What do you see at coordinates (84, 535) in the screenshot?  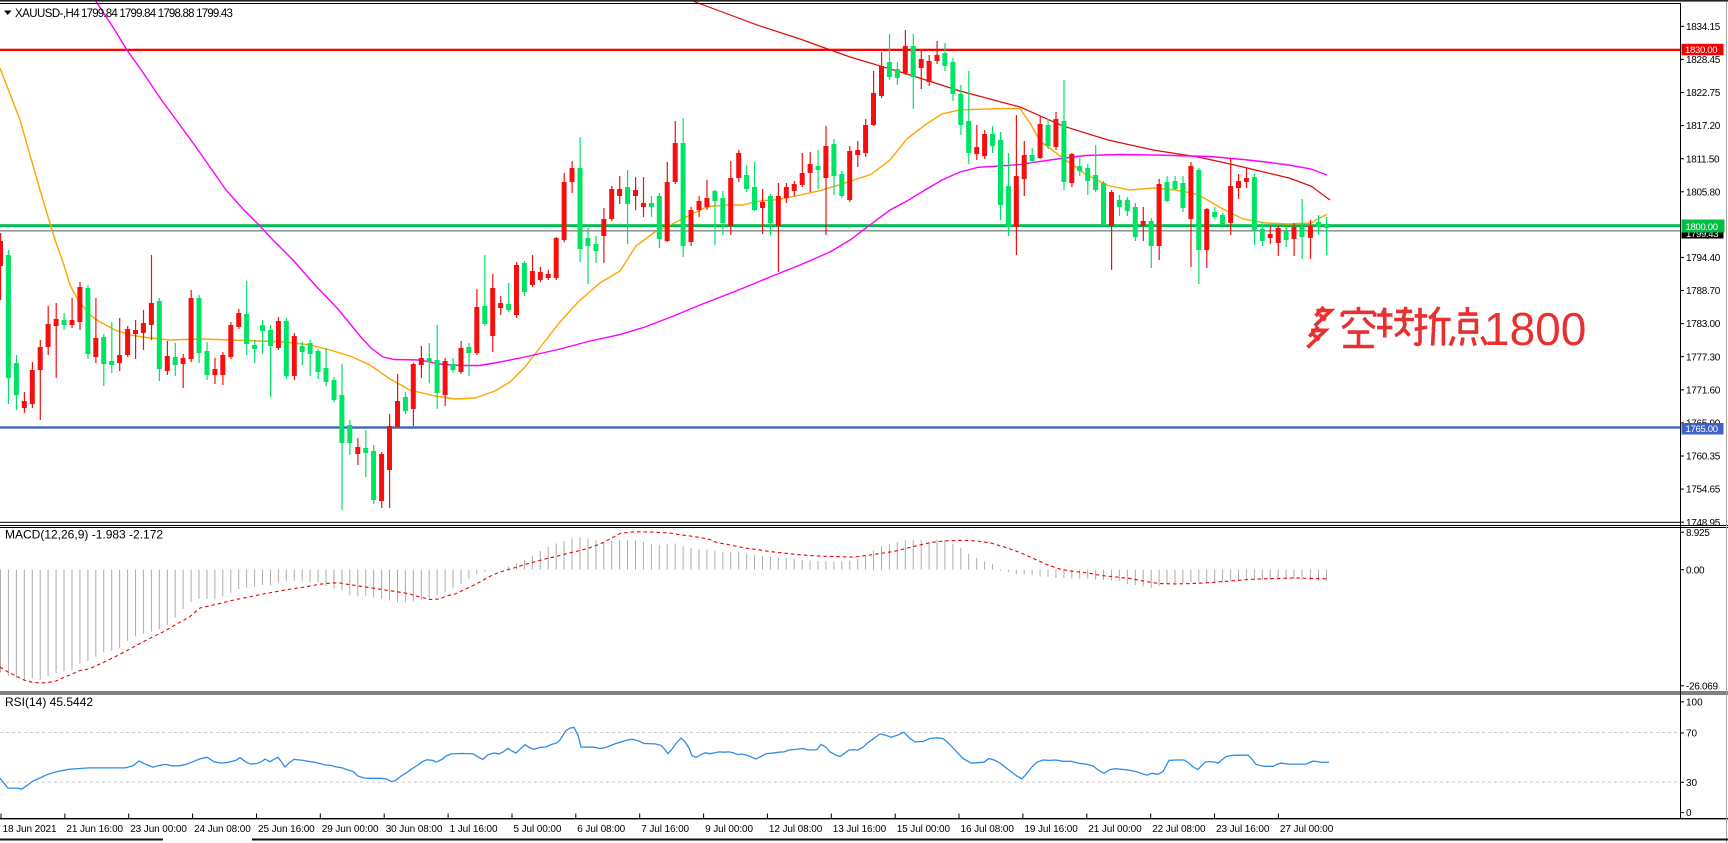 I see `svg-text: MACD(12,26,9) -1.983 -2.172` at bounding box center [84, 535].